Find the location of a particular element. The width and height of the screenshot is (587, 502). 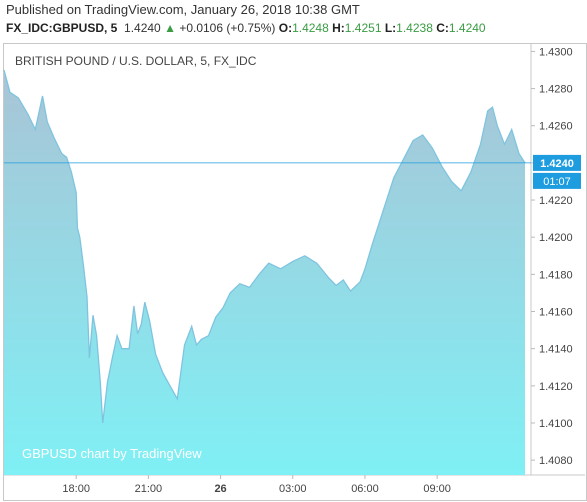

watermark: GBPUSD chart by TradingView is located at coordinates (112, 453).